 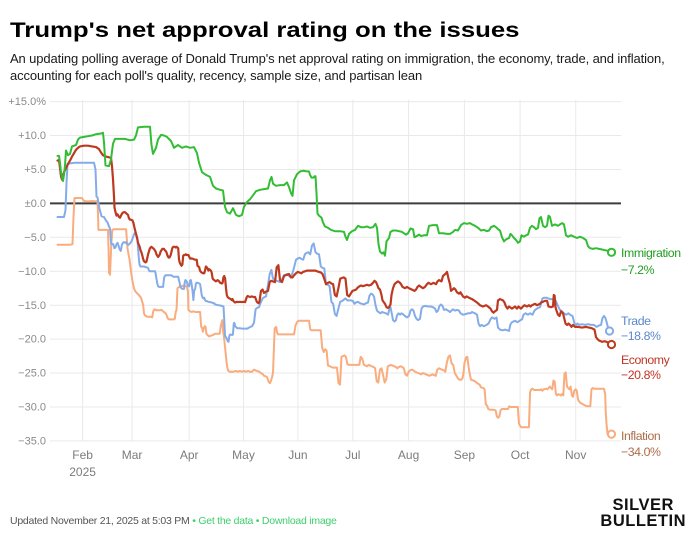 I want to click on svg-text: Inflation, so click(x=641, y=436).